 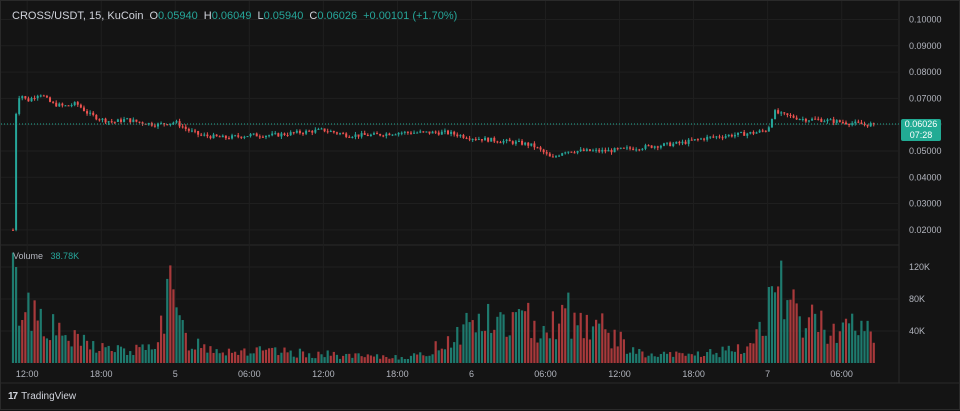 I want to click on volume-axis: 120K 80K 40K, so click(x=919, y=299).